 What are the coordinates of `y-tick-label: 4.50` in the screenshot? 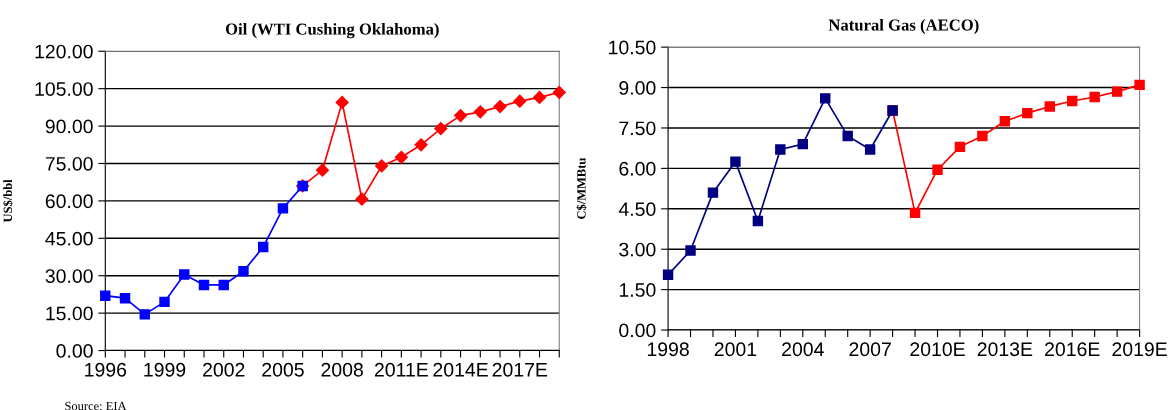 It's located at (637, 209).